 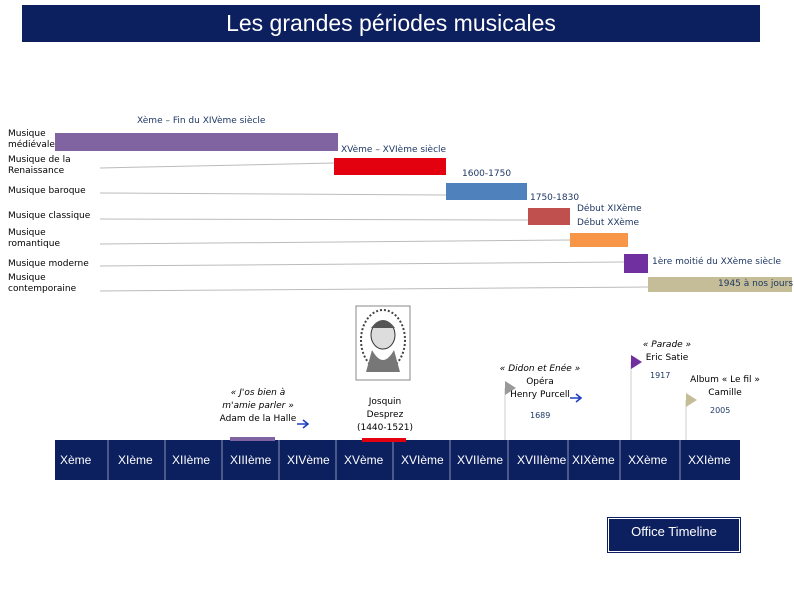 What do you see at coordinates (251, 460) in the screenshot?
I see `century-label: XIIIème` at bounding box center [251, 460].